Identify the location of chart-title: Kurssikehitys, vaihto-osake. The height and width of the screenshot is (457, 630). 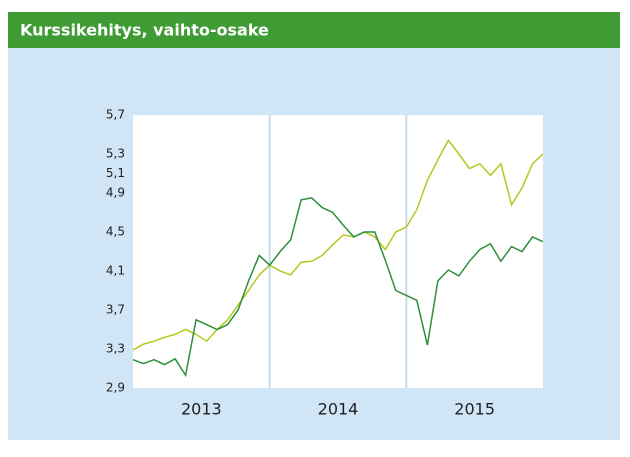
(144, 30).